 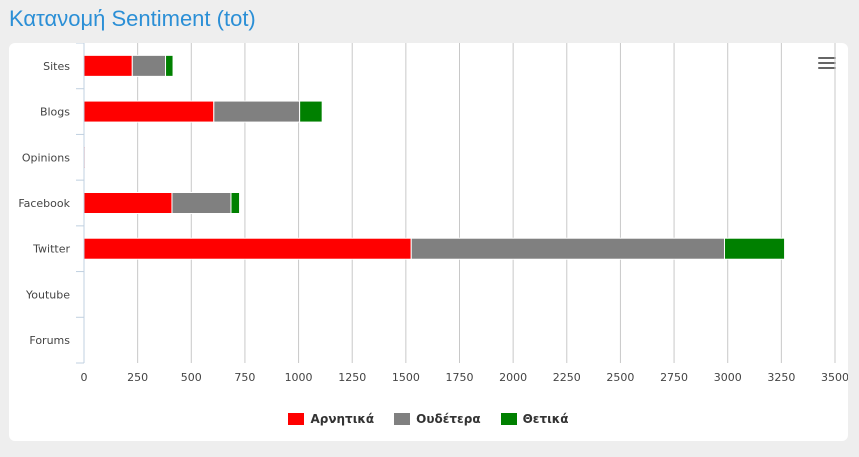 I want to click on x-tick-label: 2000, so click(x=513, y=377).